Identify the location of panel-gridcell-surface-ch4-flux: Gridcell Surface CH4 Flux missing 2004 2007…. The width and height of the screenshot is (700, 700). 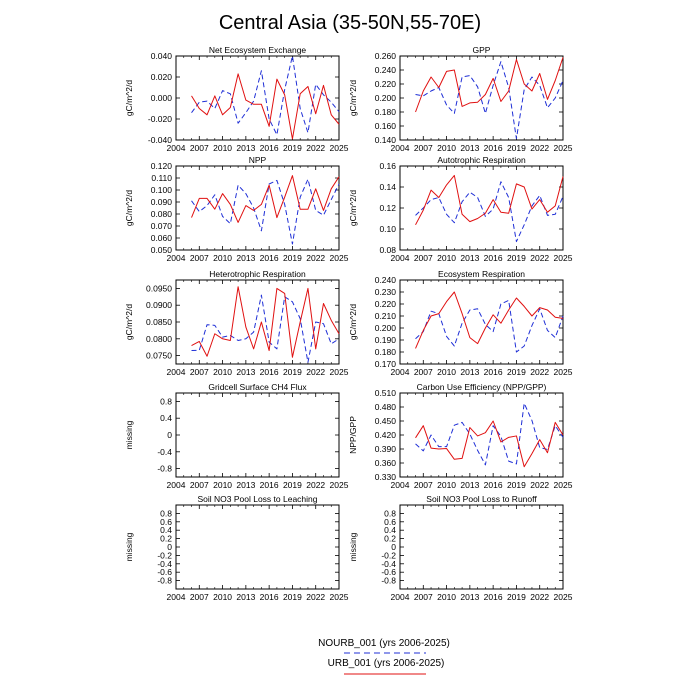
(236, 436).